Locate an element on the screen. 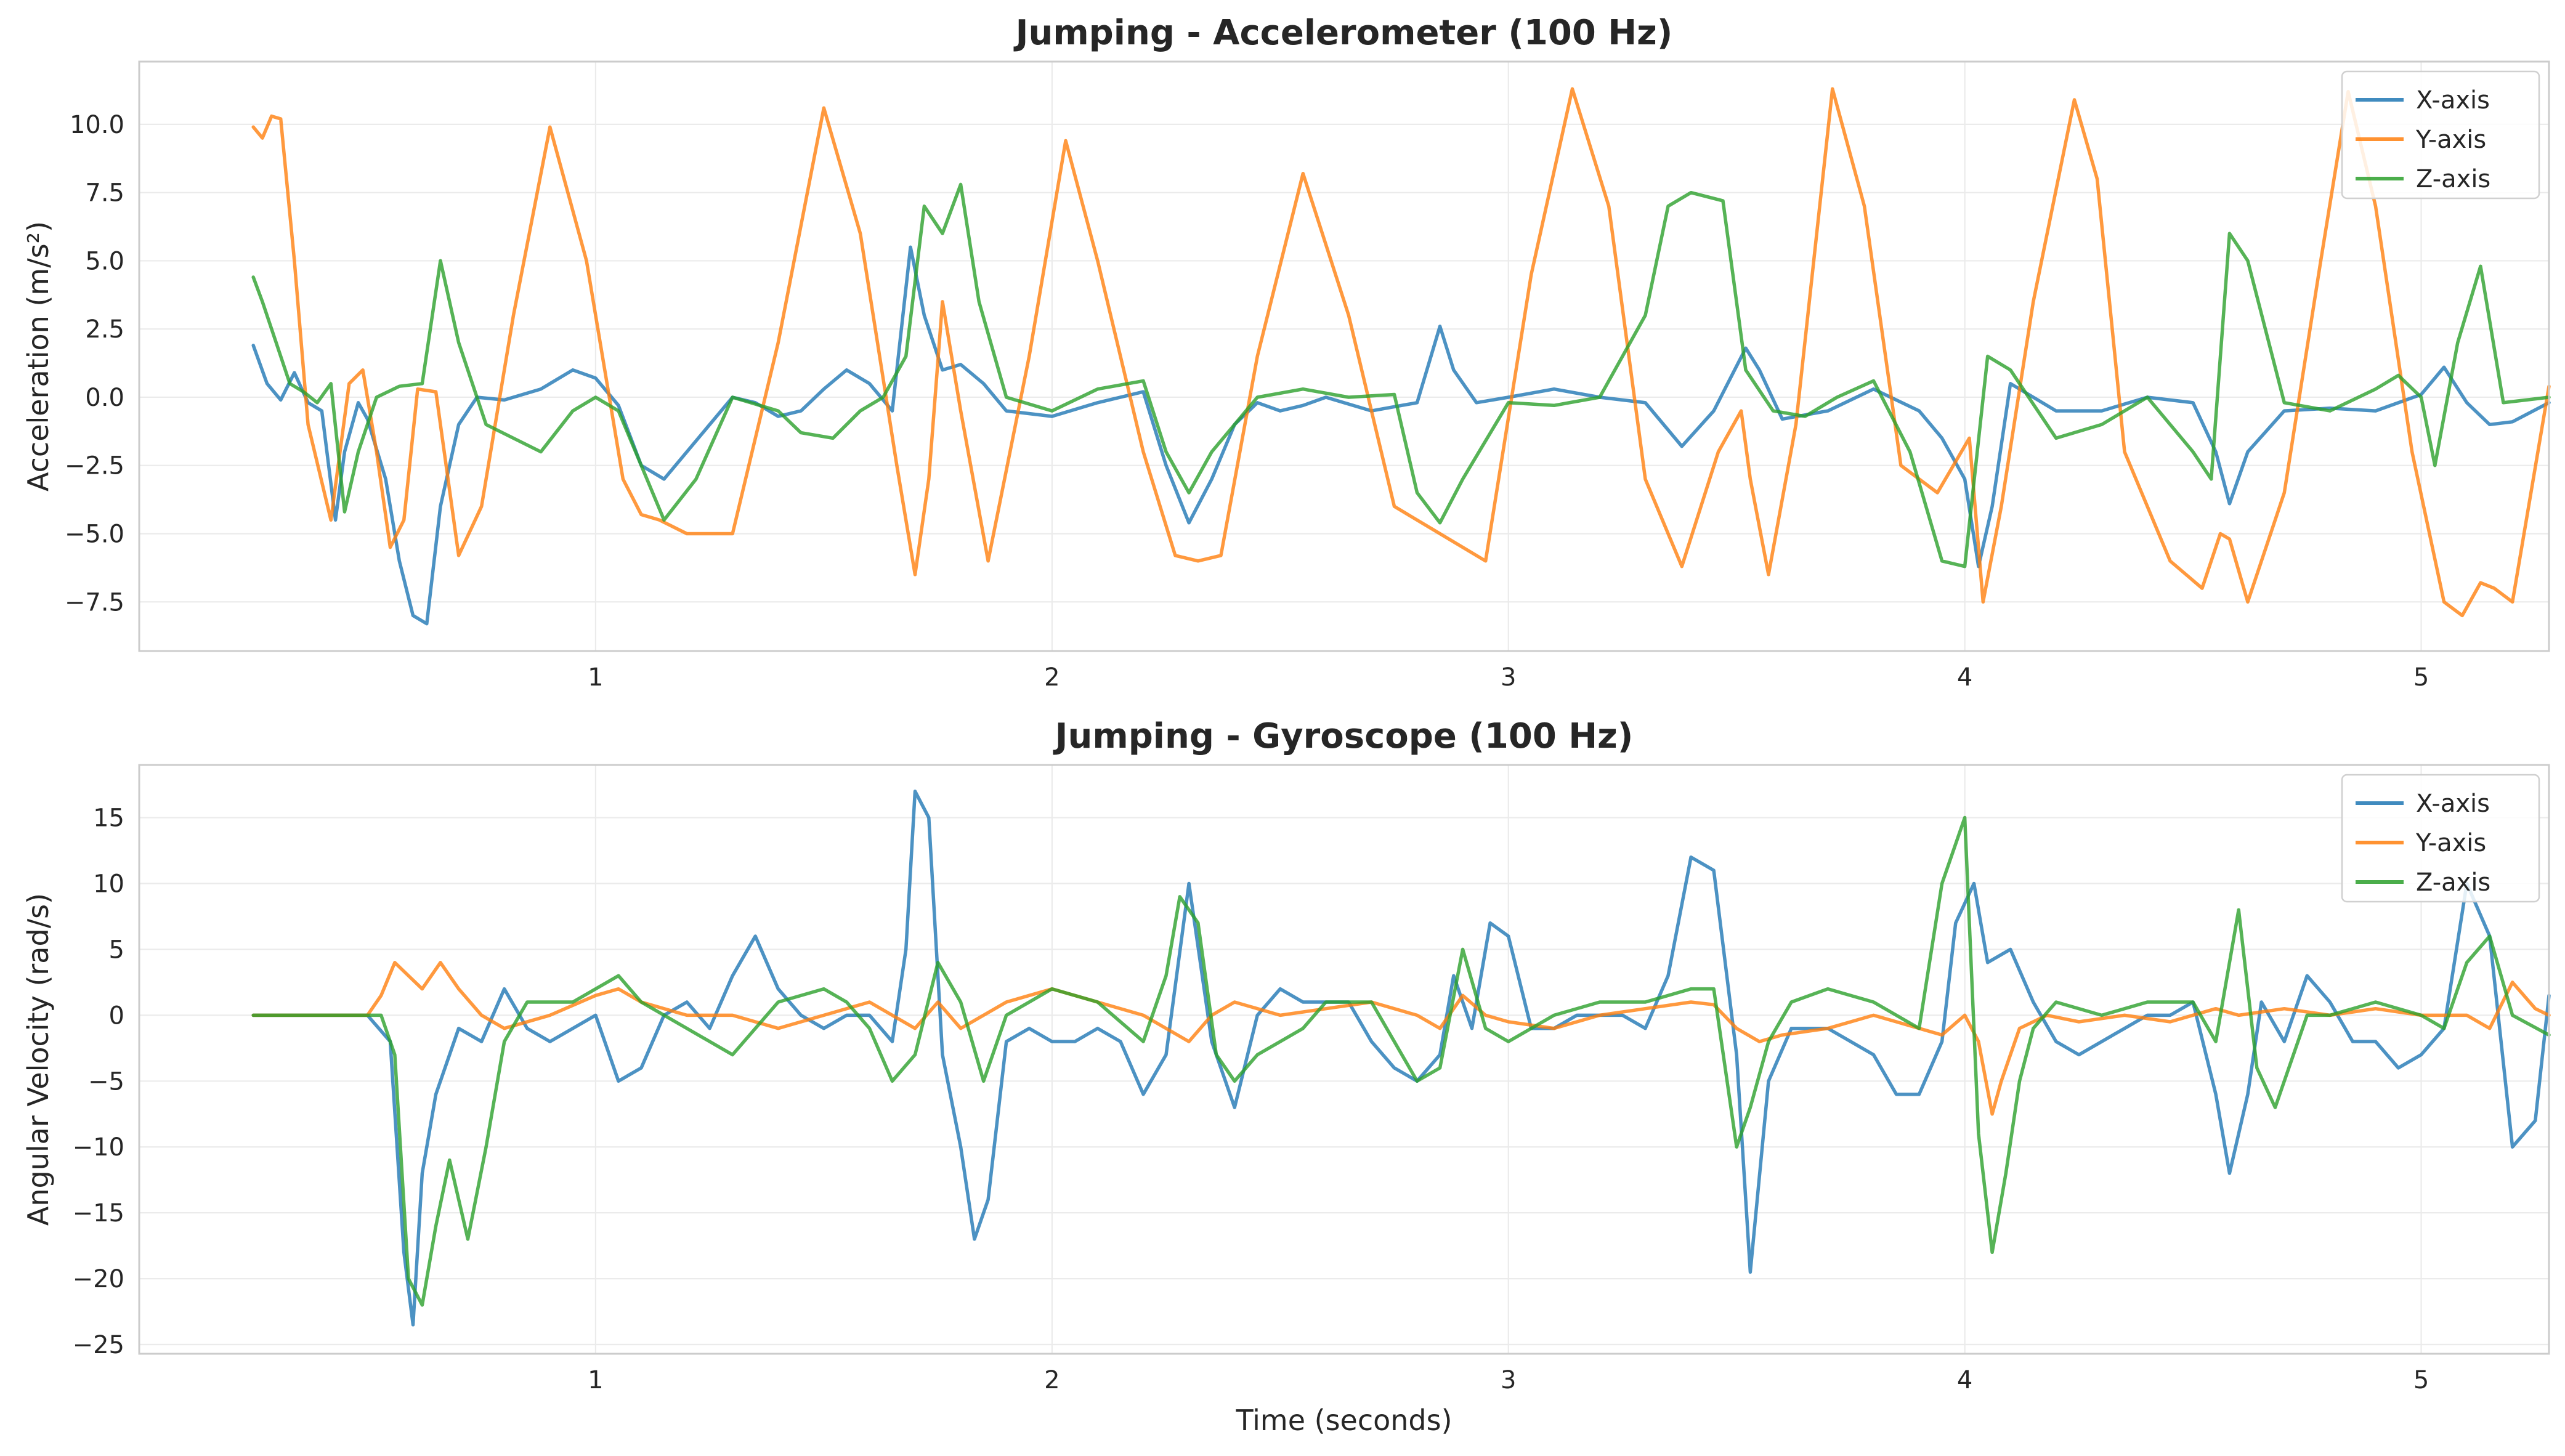 The height and width of the screenshot is (1456, 2565). gyroscope-x-tick-label: 3 is located at coordinates (1509, 1380).